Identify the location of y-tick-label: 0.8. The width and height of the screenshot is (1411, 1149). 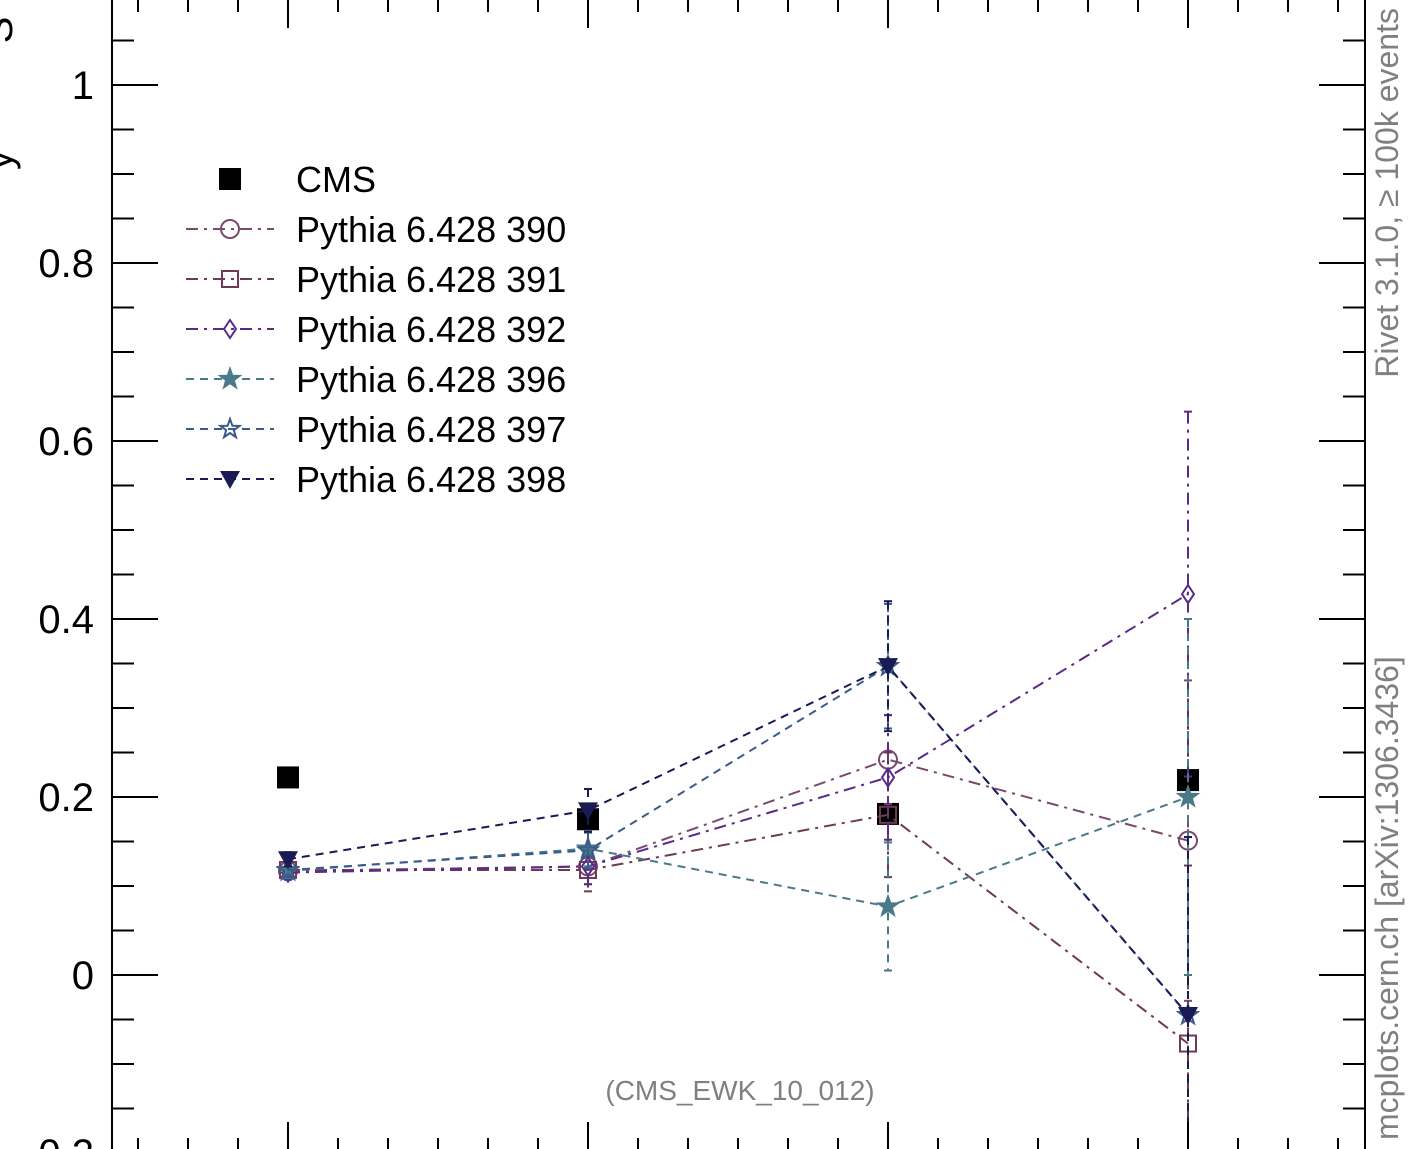
(66, 264).